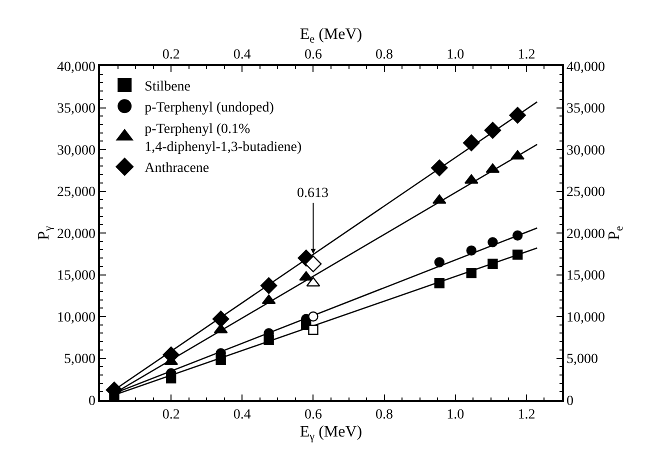 Image resolution: width=646 pixels, height=453 pixels. What do you see at coordinates (586, 276) in the screenshot?
I see `y2-tick-label: 15,000` at bounding box center [586, 276].